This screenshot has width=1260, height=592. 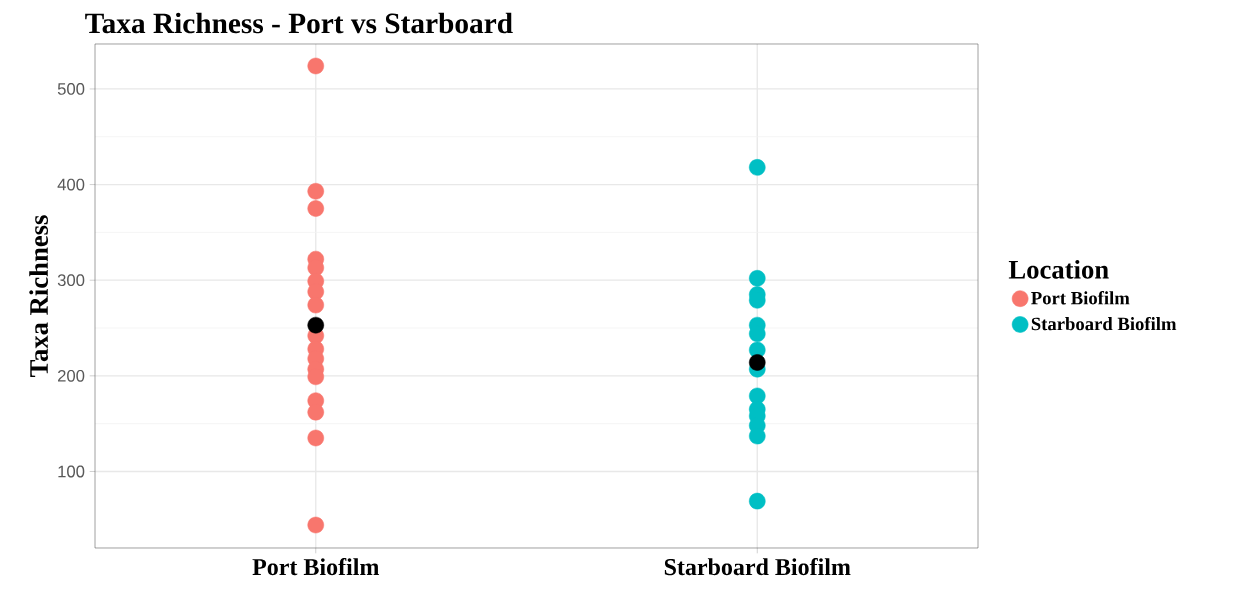 I want to click on legend-label: Starboard Biofilm, so click(x=1104, y=323).